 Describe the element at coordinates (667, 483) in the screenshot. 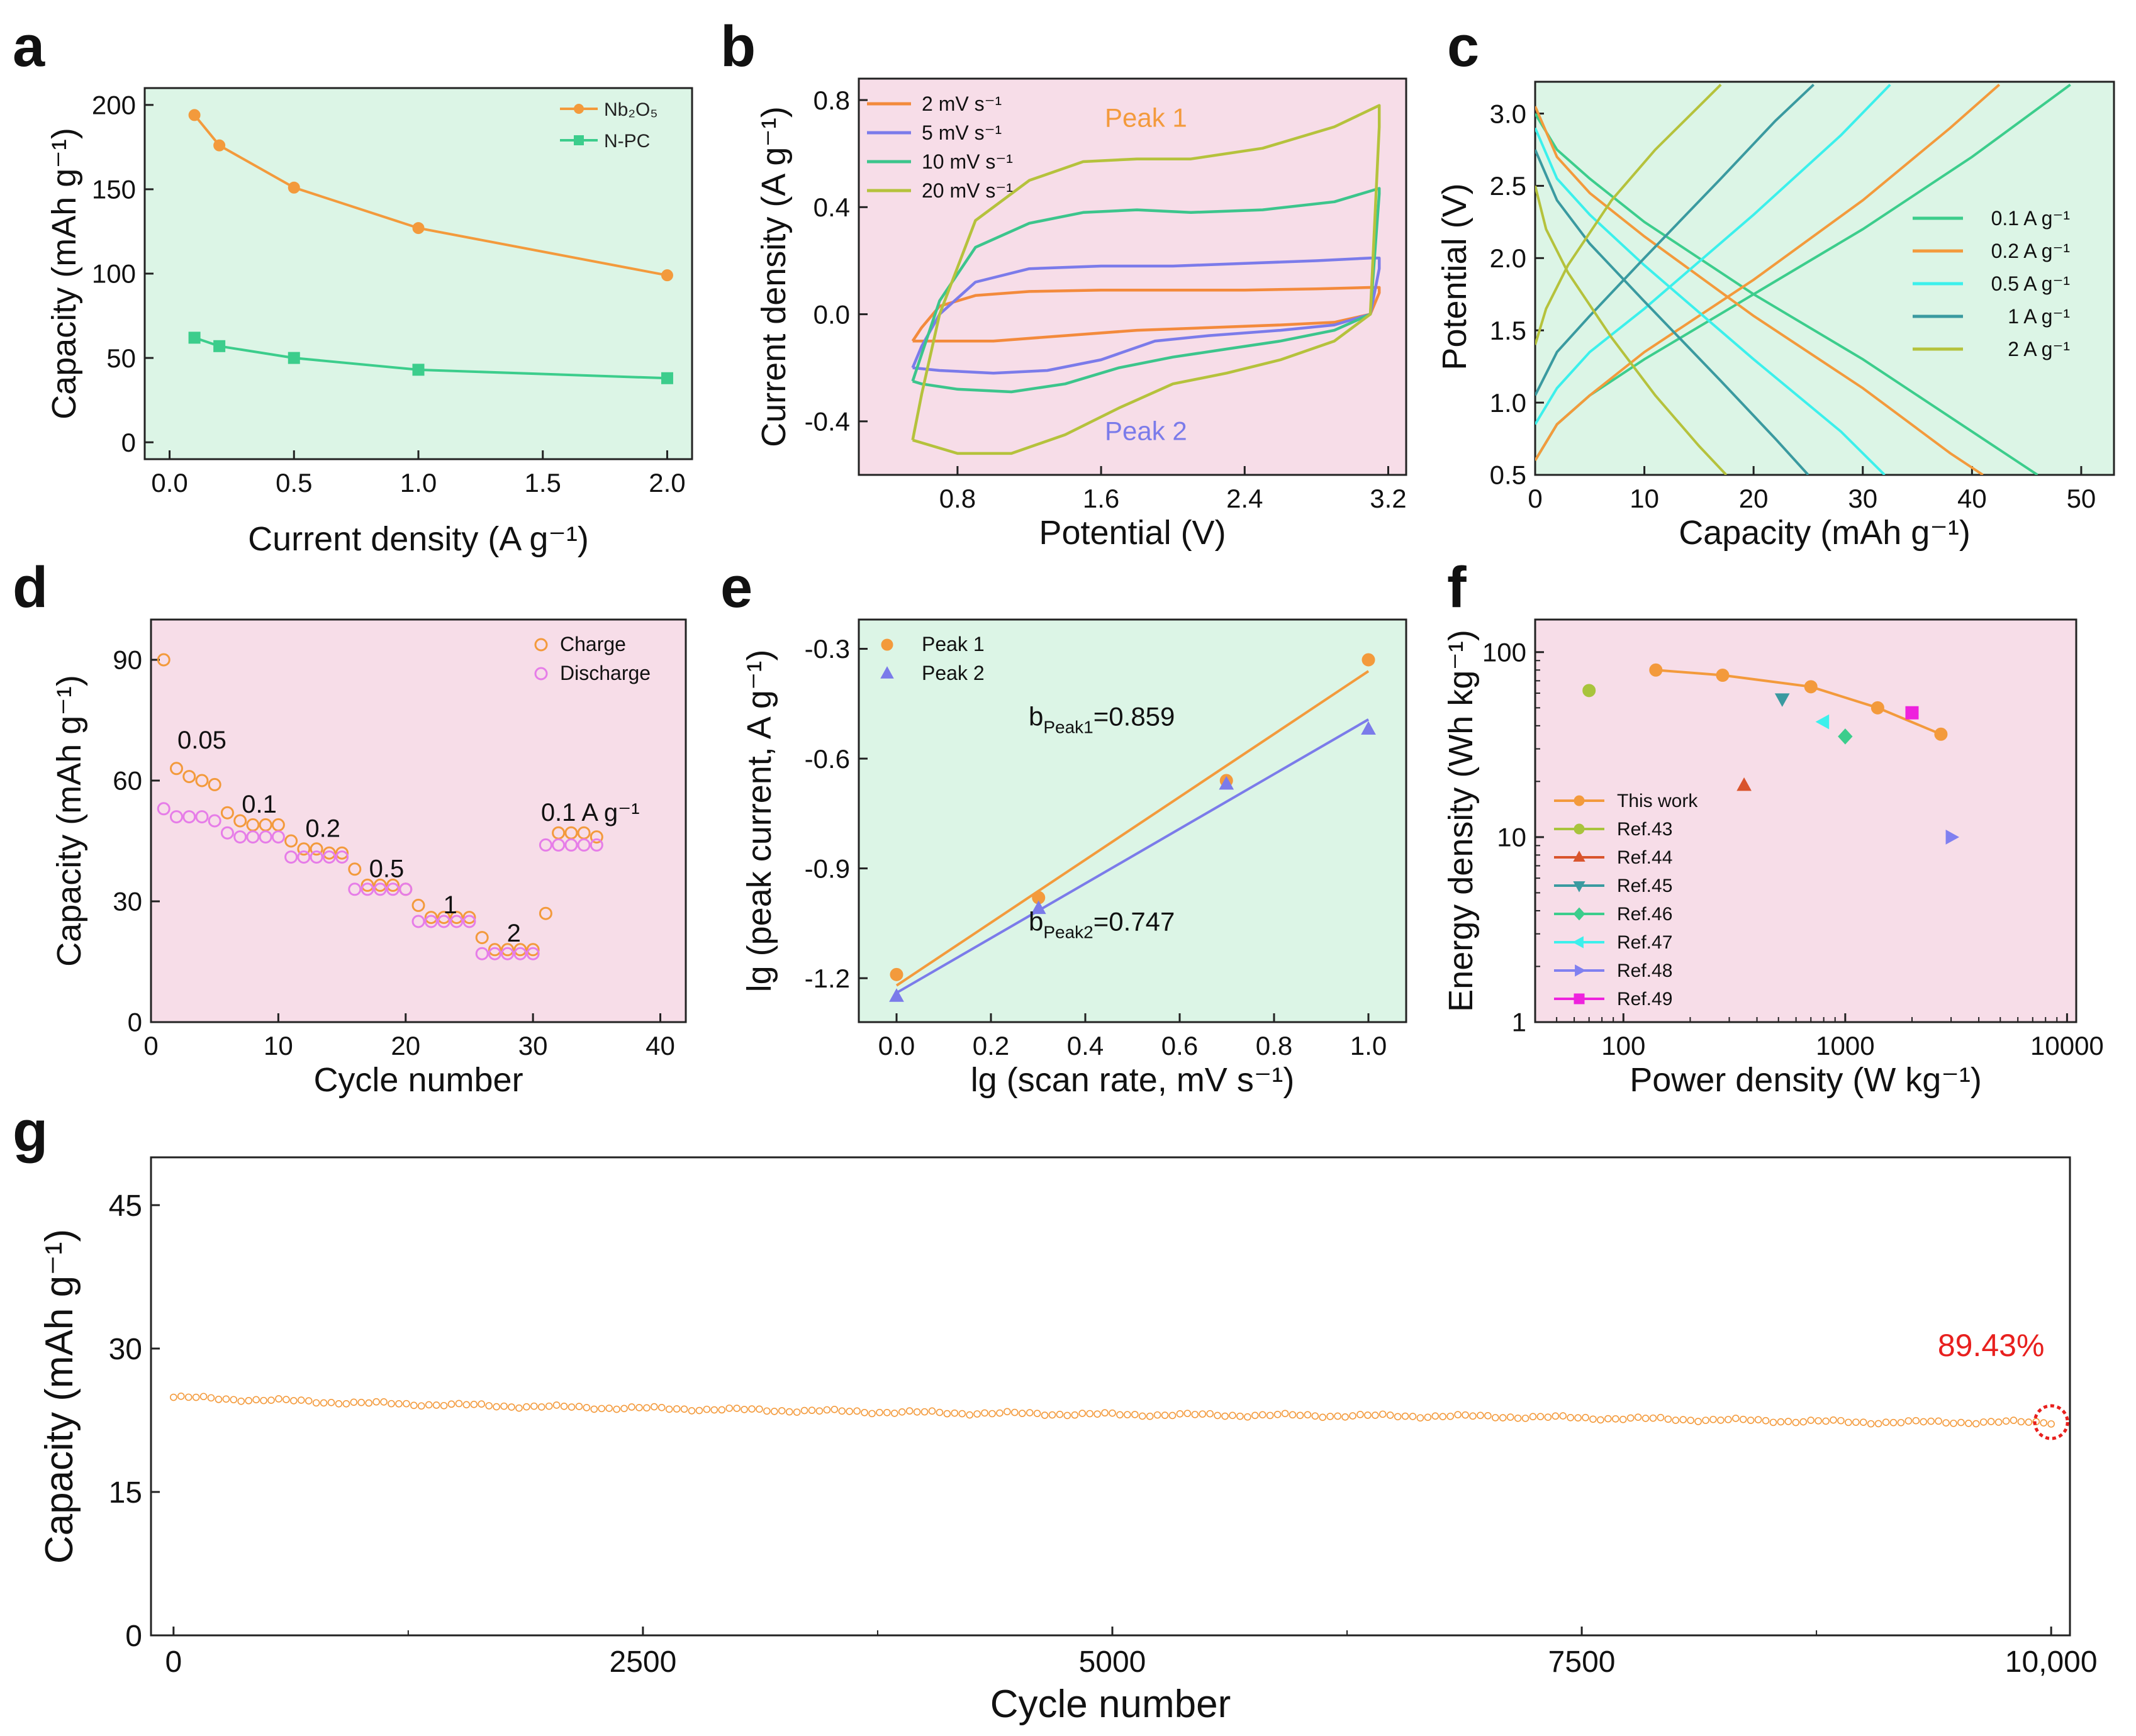

I see `xtick-label: 2.0` at that location.